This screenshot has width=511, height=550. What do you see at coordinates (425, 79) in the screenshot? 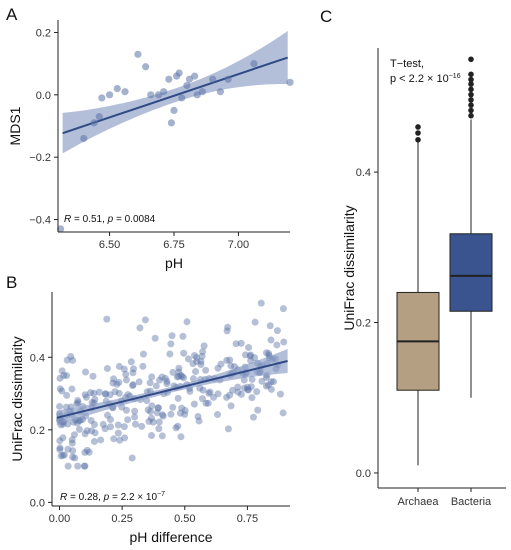
I see `ttest-annotation-line2: p < 2.2 × 10−16` at bounding box center [425, 79].